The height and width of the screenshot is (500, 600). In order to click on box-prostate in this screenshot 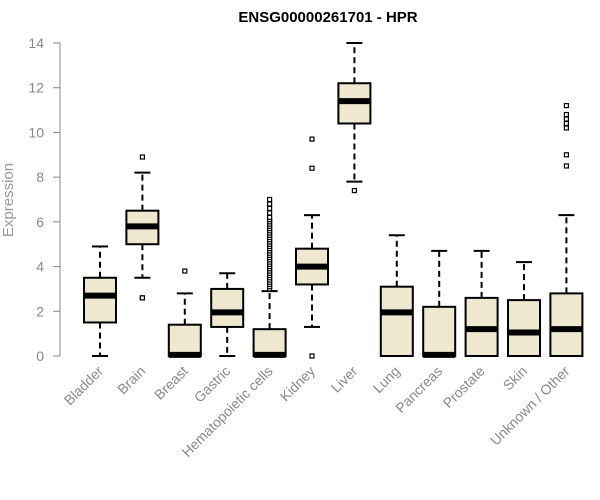, I will do `click(481, 303)`.